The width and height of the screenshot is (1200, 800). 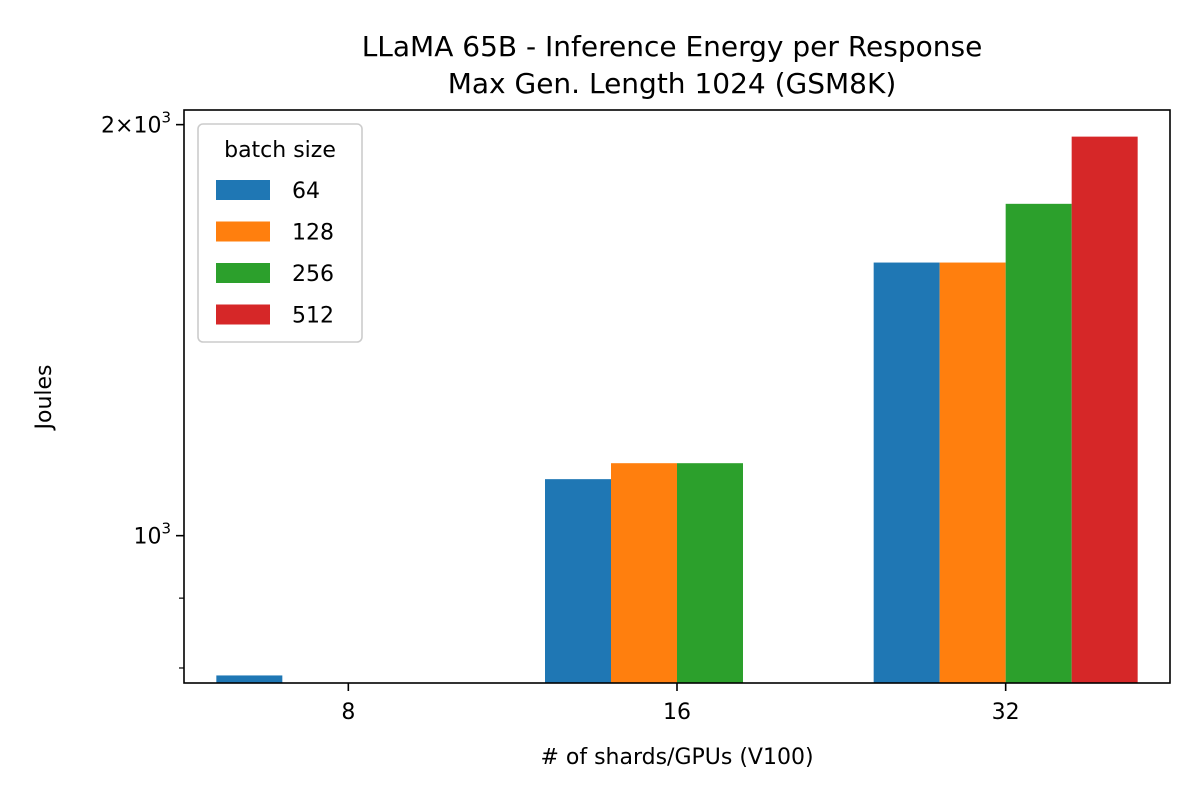 I want to click on x-axis: 8 16 32, so click(x=680, y=704).